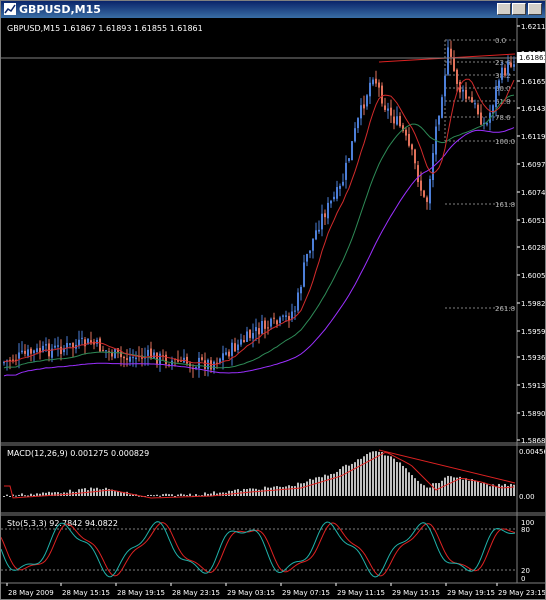 The image size is (546, 600). I want to click on price-tick-label: 1.62110, so click(533, 27).